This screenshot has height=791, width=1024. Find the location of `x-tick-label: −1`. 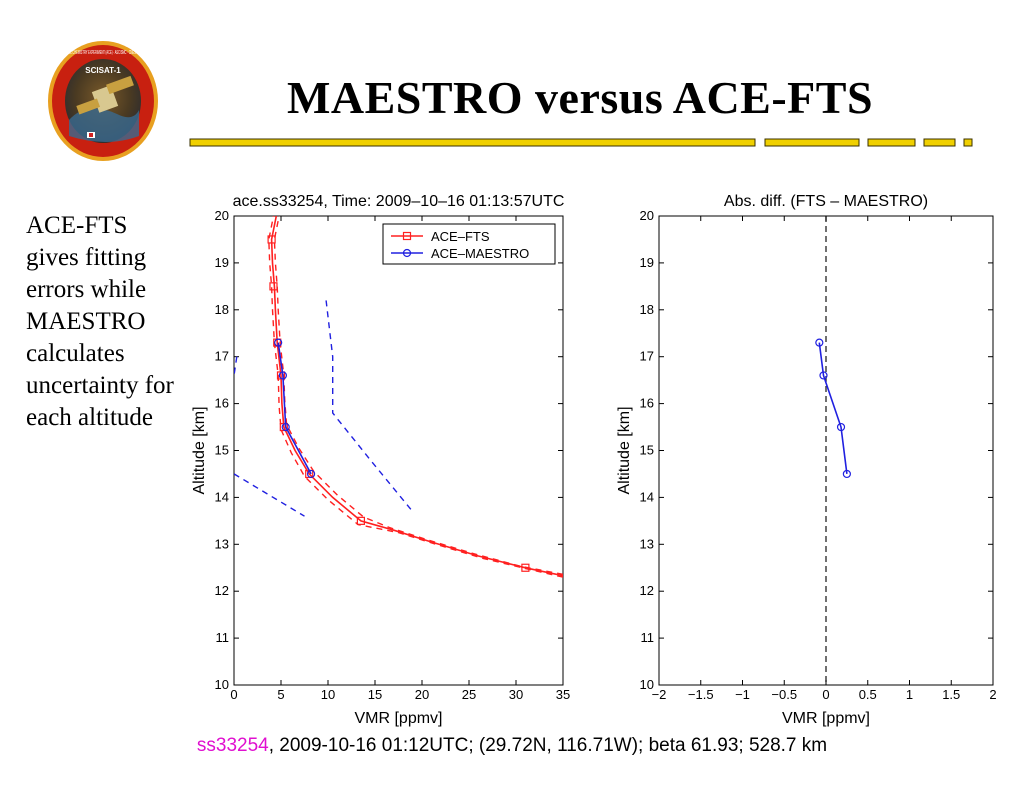

x-tick-label: −1 is located at coordinates (742, 694).